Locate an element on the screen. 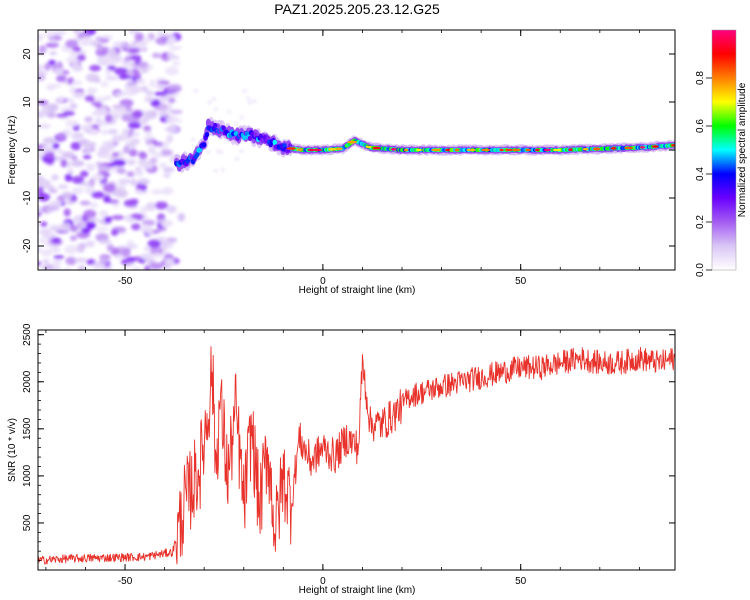  colorbar-ramp is located at coordinates (724, 150).